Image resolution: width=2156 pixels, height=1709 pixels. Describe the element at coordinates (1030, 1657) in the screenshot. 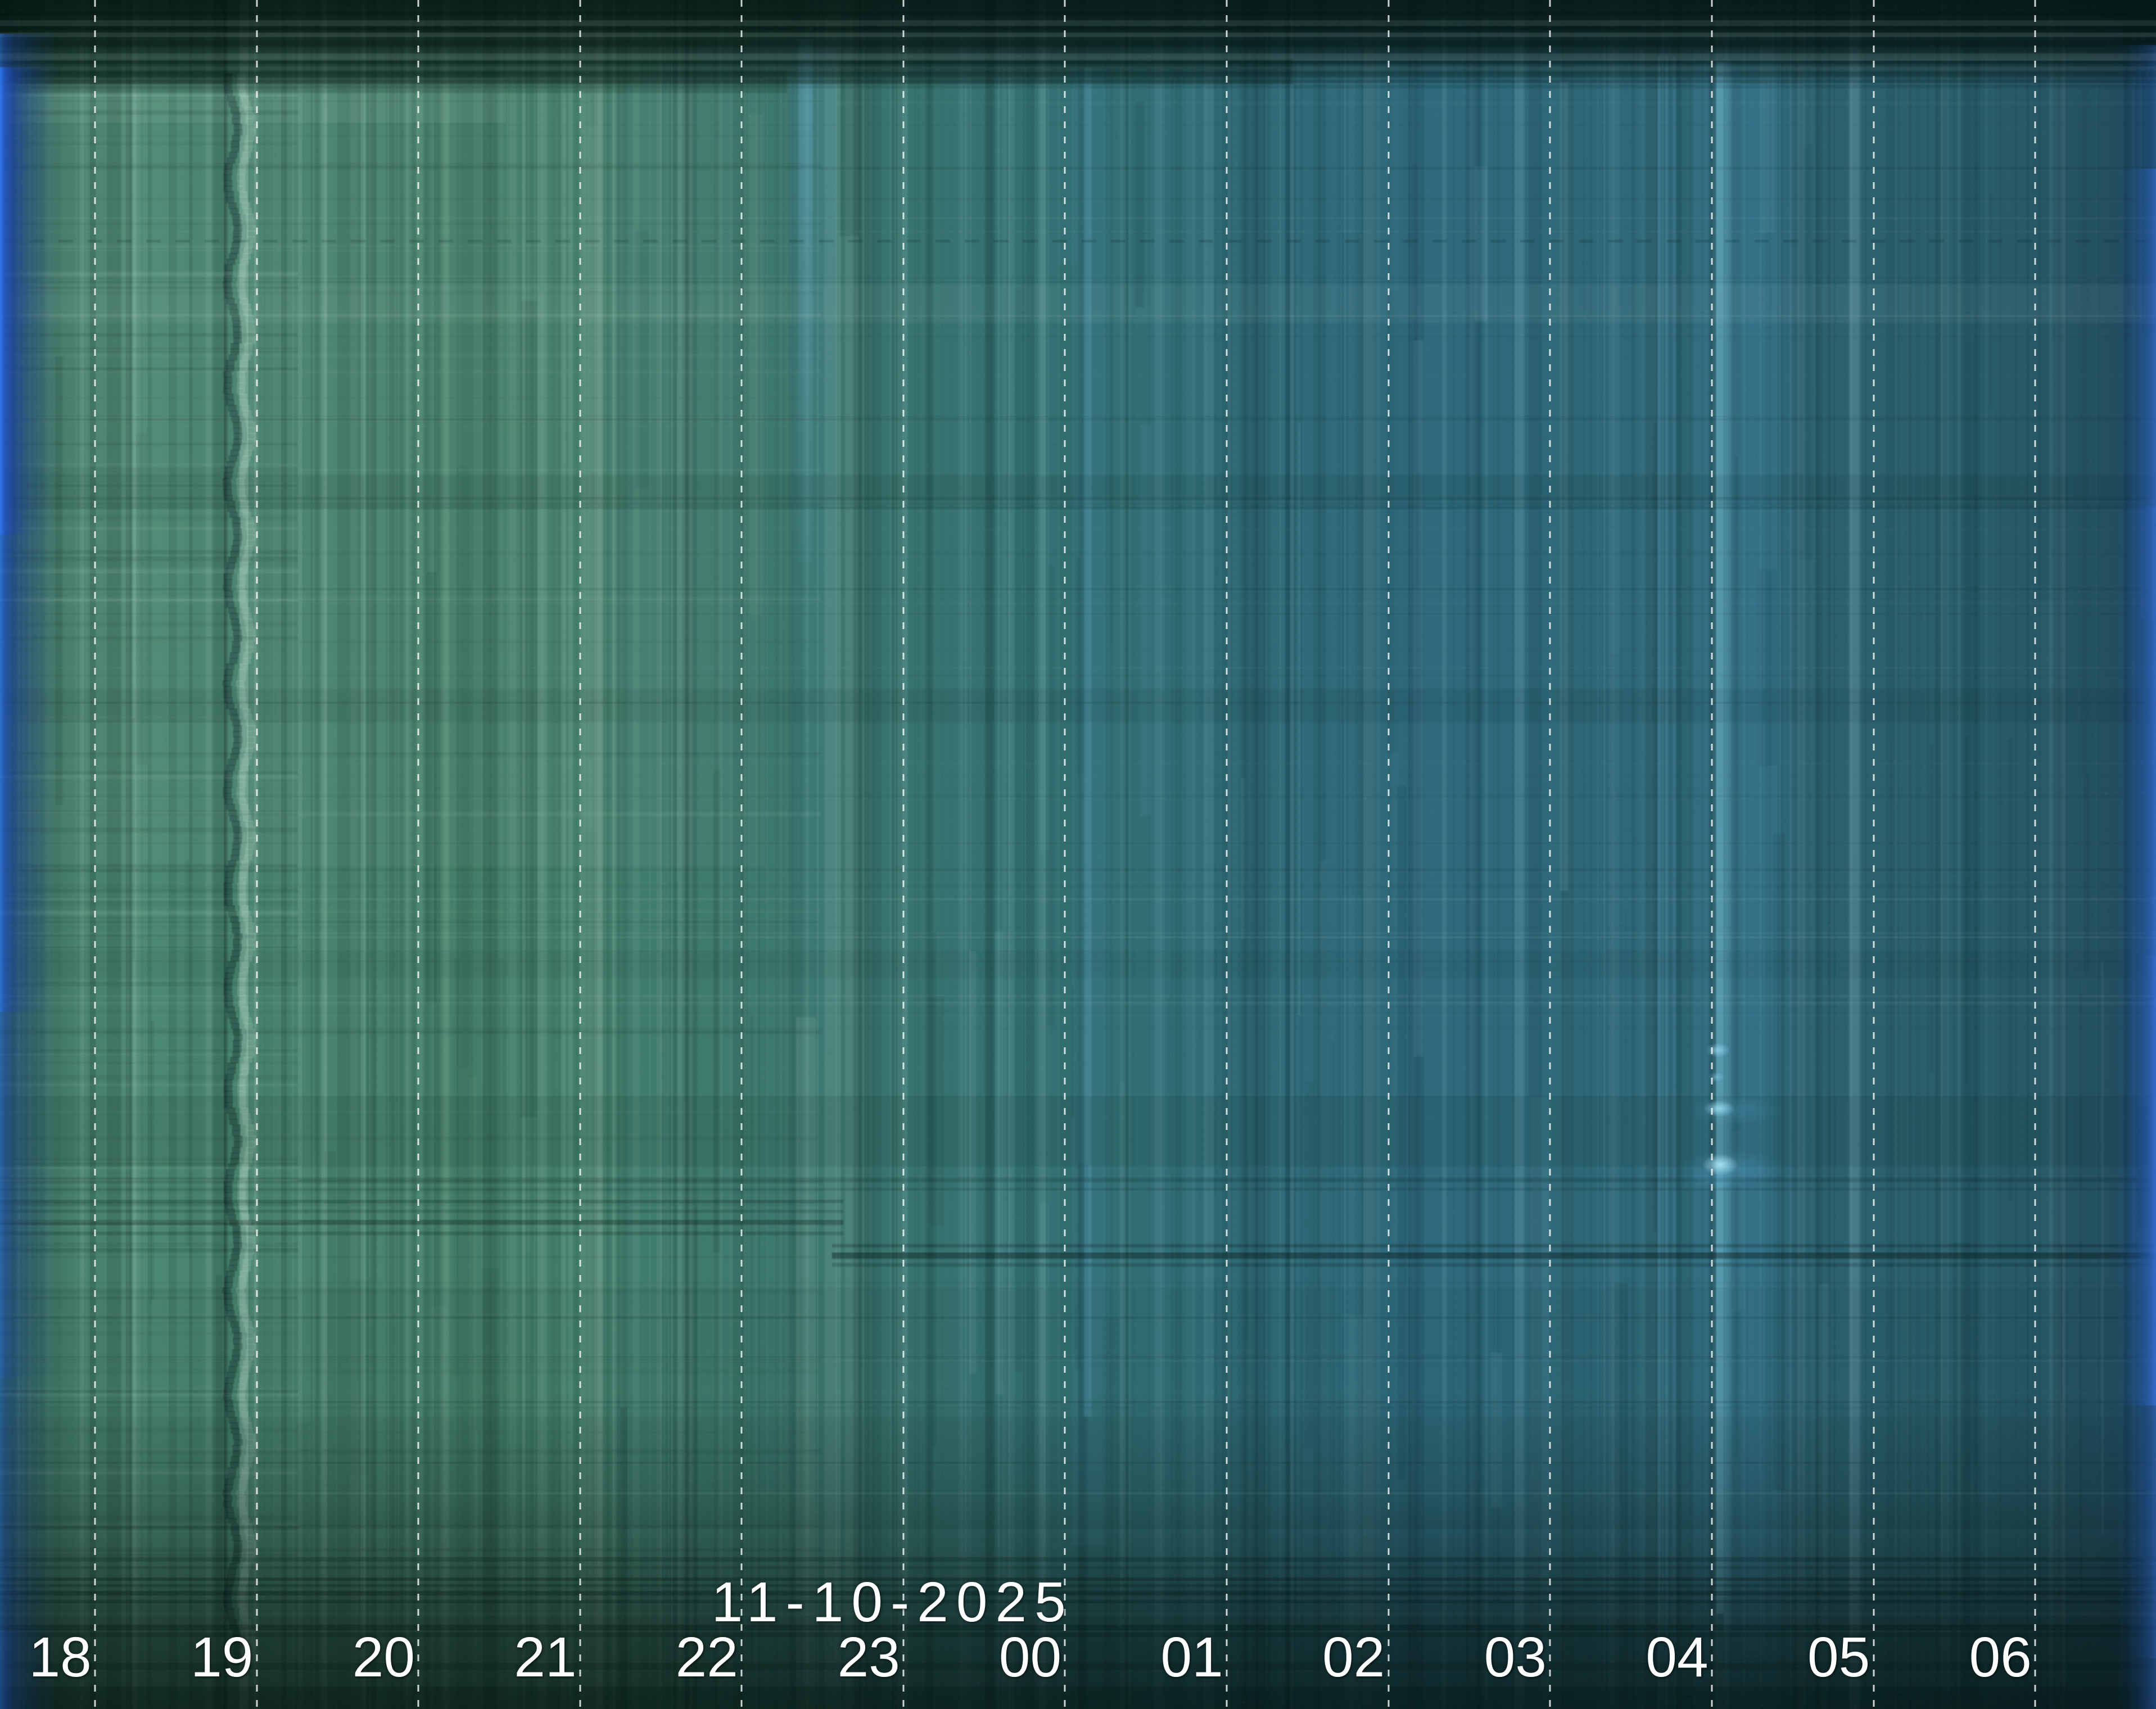

I see `hour-tick-label: 00` at that location.